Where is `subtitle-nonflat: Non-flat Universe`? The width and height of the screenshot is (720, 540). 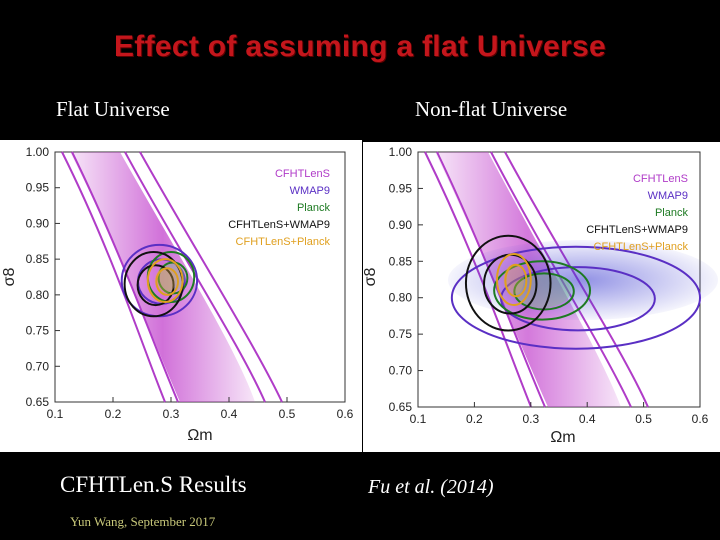
subtitle-nonflat: Non-flat Universe is located at coordinates (491, 109).